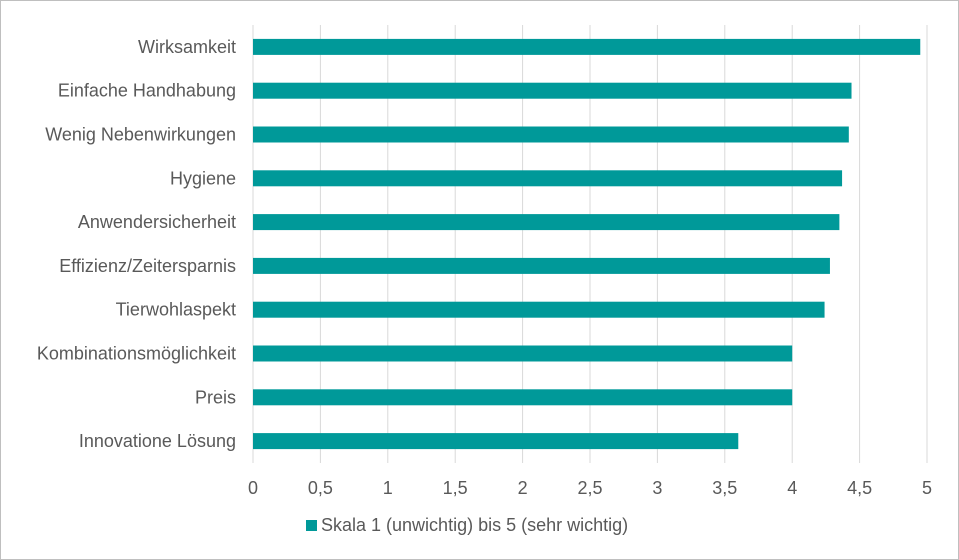 Image resolution: width=959 pixels, height=560 pixels. What do you see at coordinates (147, 266) in the screenshot?
I see `category-label: Effizienz/Zeitersparnis` at bounding box center [147, 266].